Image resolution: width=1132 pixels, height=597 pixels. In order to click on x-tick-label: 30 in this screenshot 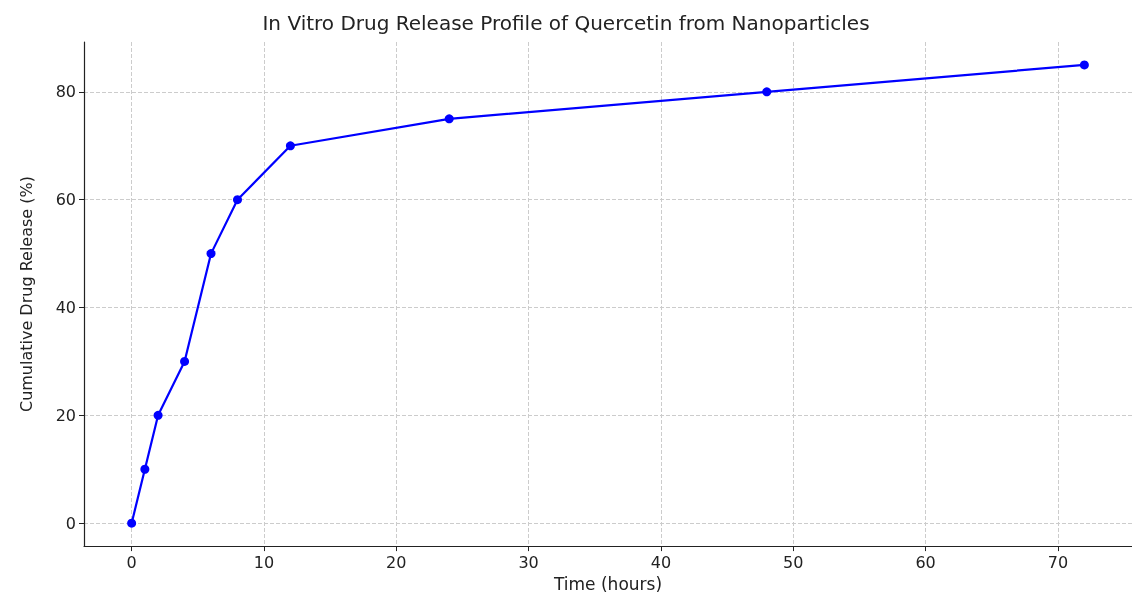, I will do `click(528, 562)`.